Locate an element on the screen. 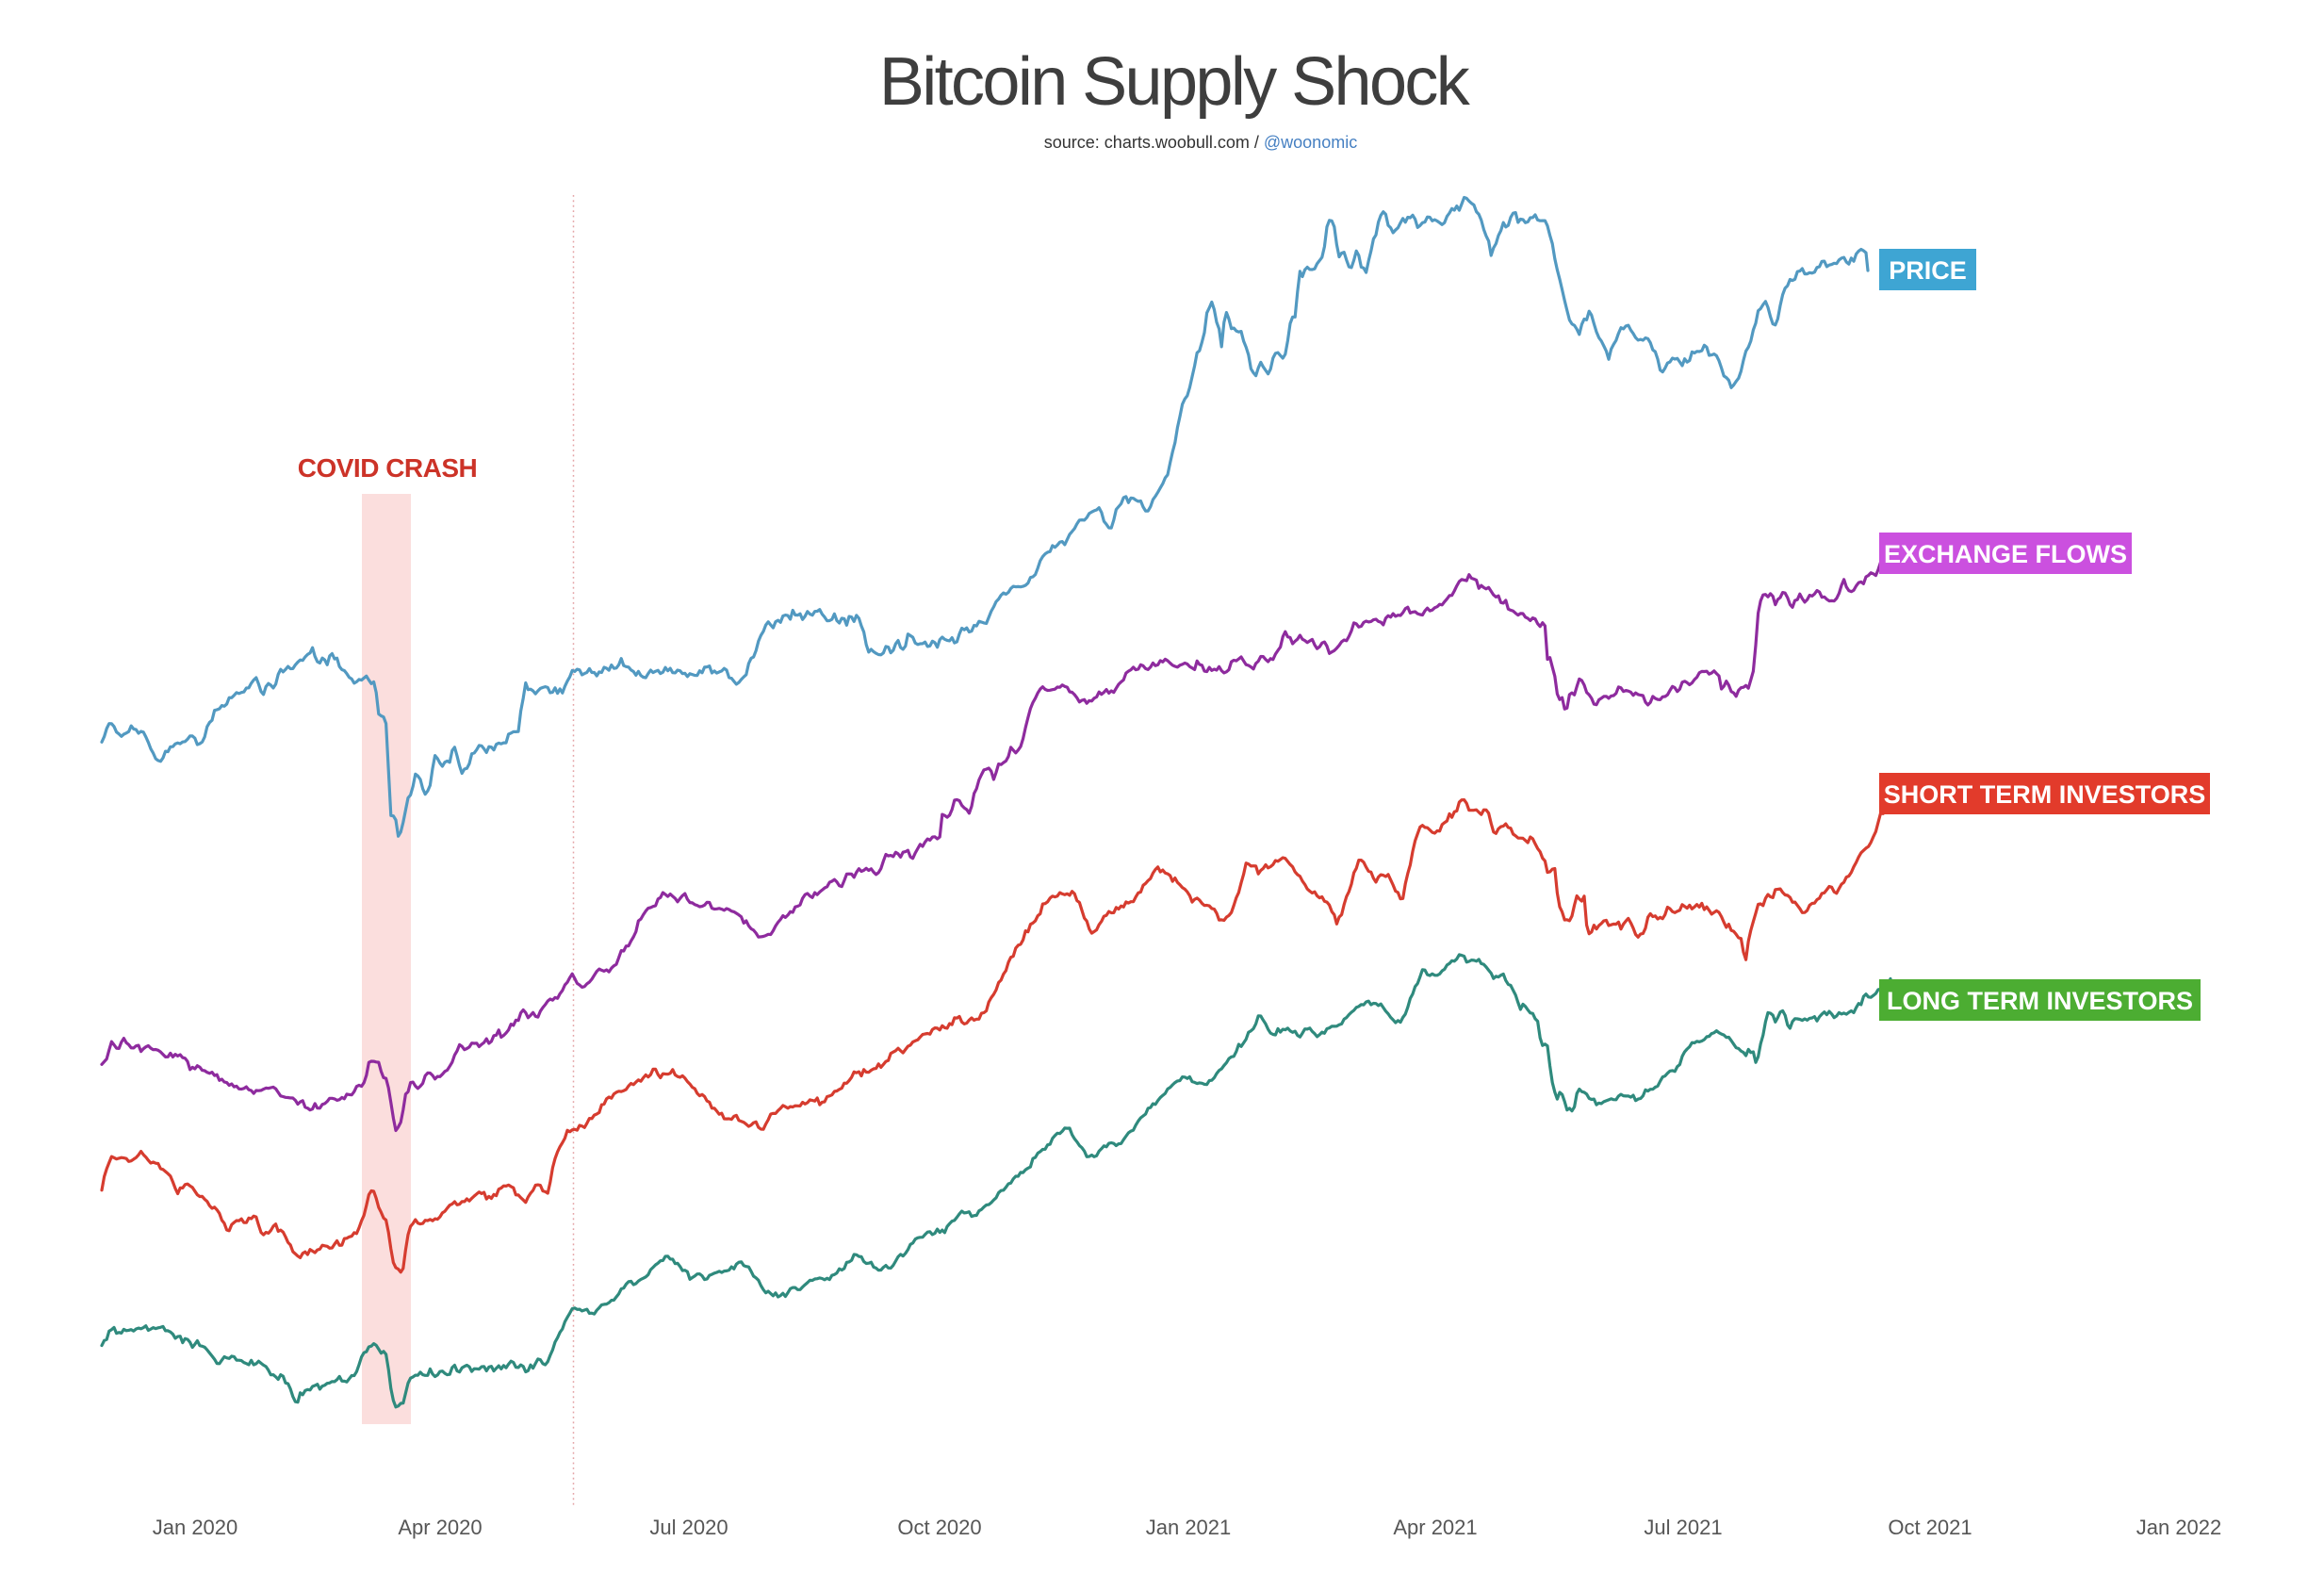  svg-text: Jan 2021 is located at coordinates (1189, 1528).